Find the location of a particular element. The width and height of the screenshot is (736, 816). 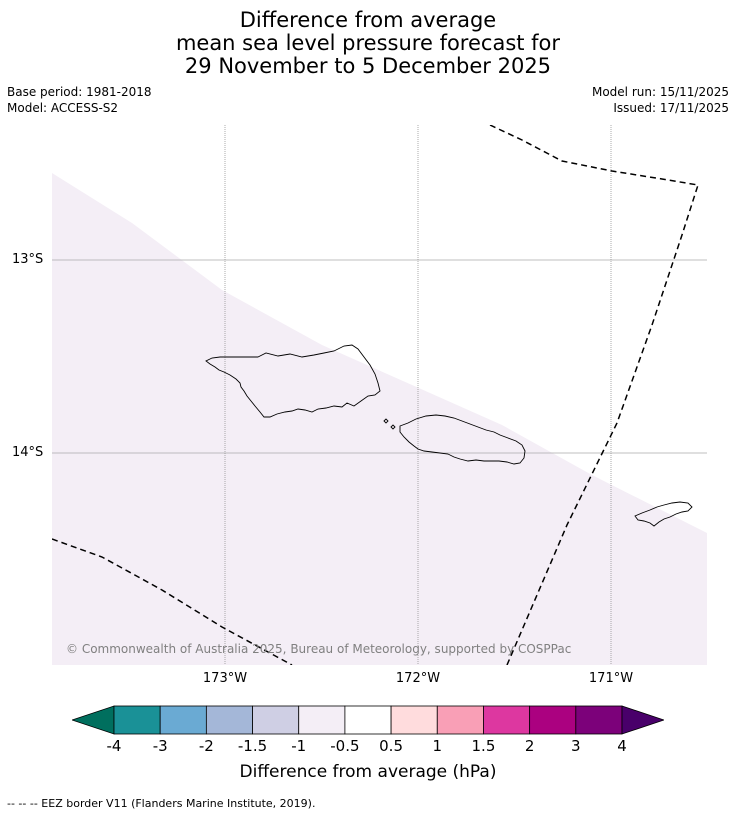

savaii-island is located at coordinates (293, 381).